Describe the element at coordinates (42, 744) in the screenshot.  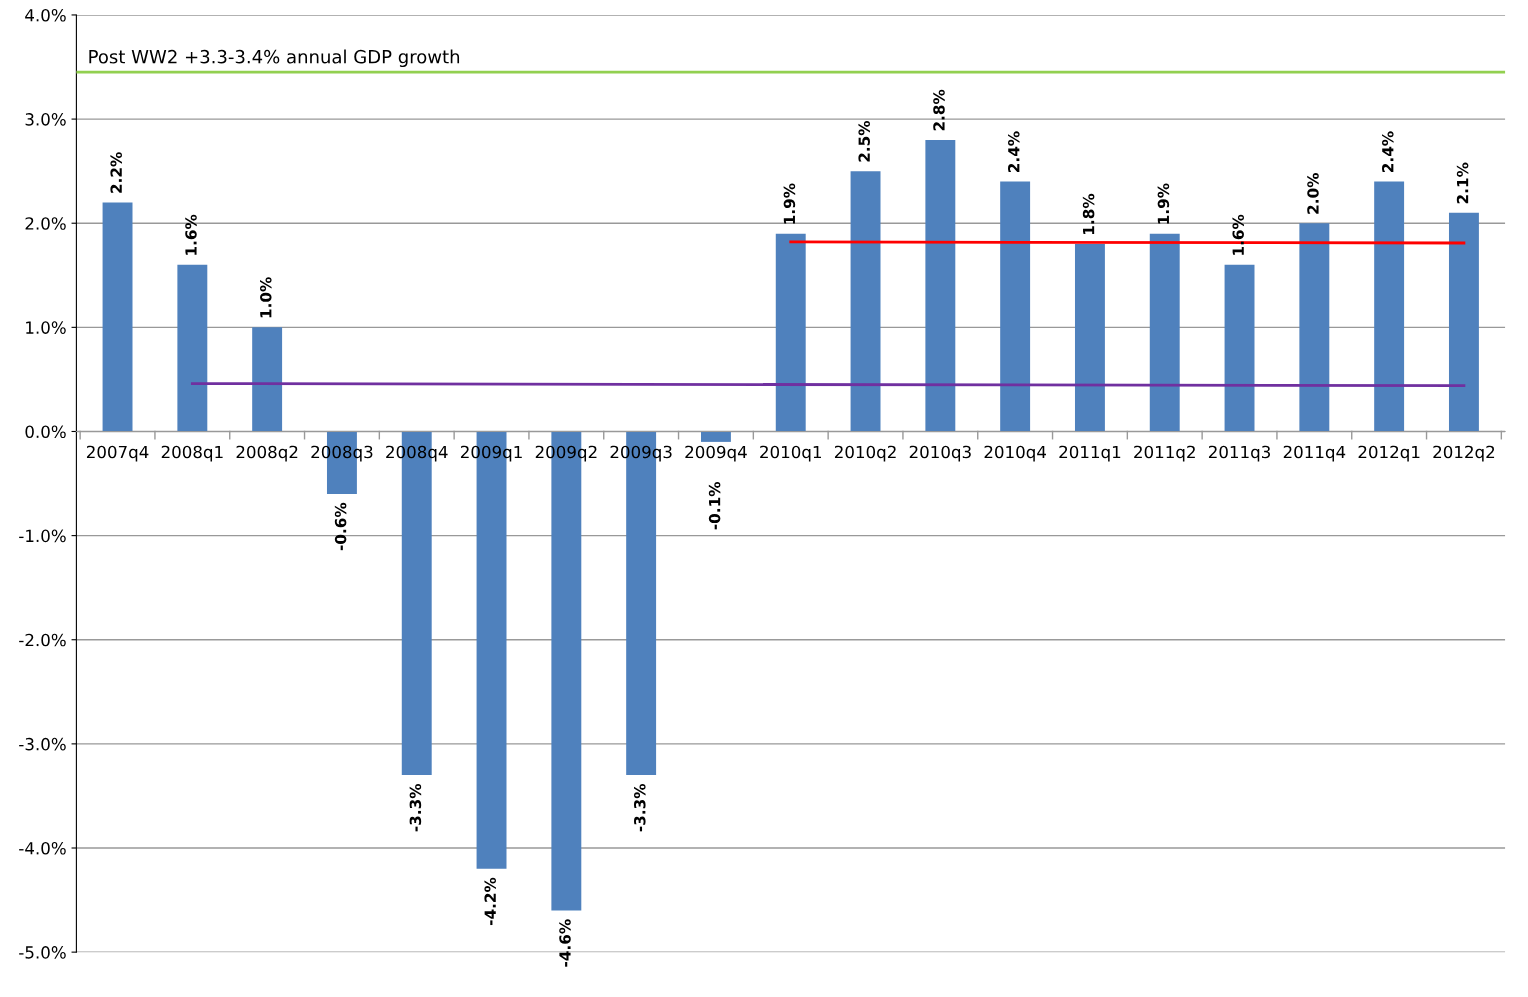
I see `y-tick-label: -3.0%` at that location.